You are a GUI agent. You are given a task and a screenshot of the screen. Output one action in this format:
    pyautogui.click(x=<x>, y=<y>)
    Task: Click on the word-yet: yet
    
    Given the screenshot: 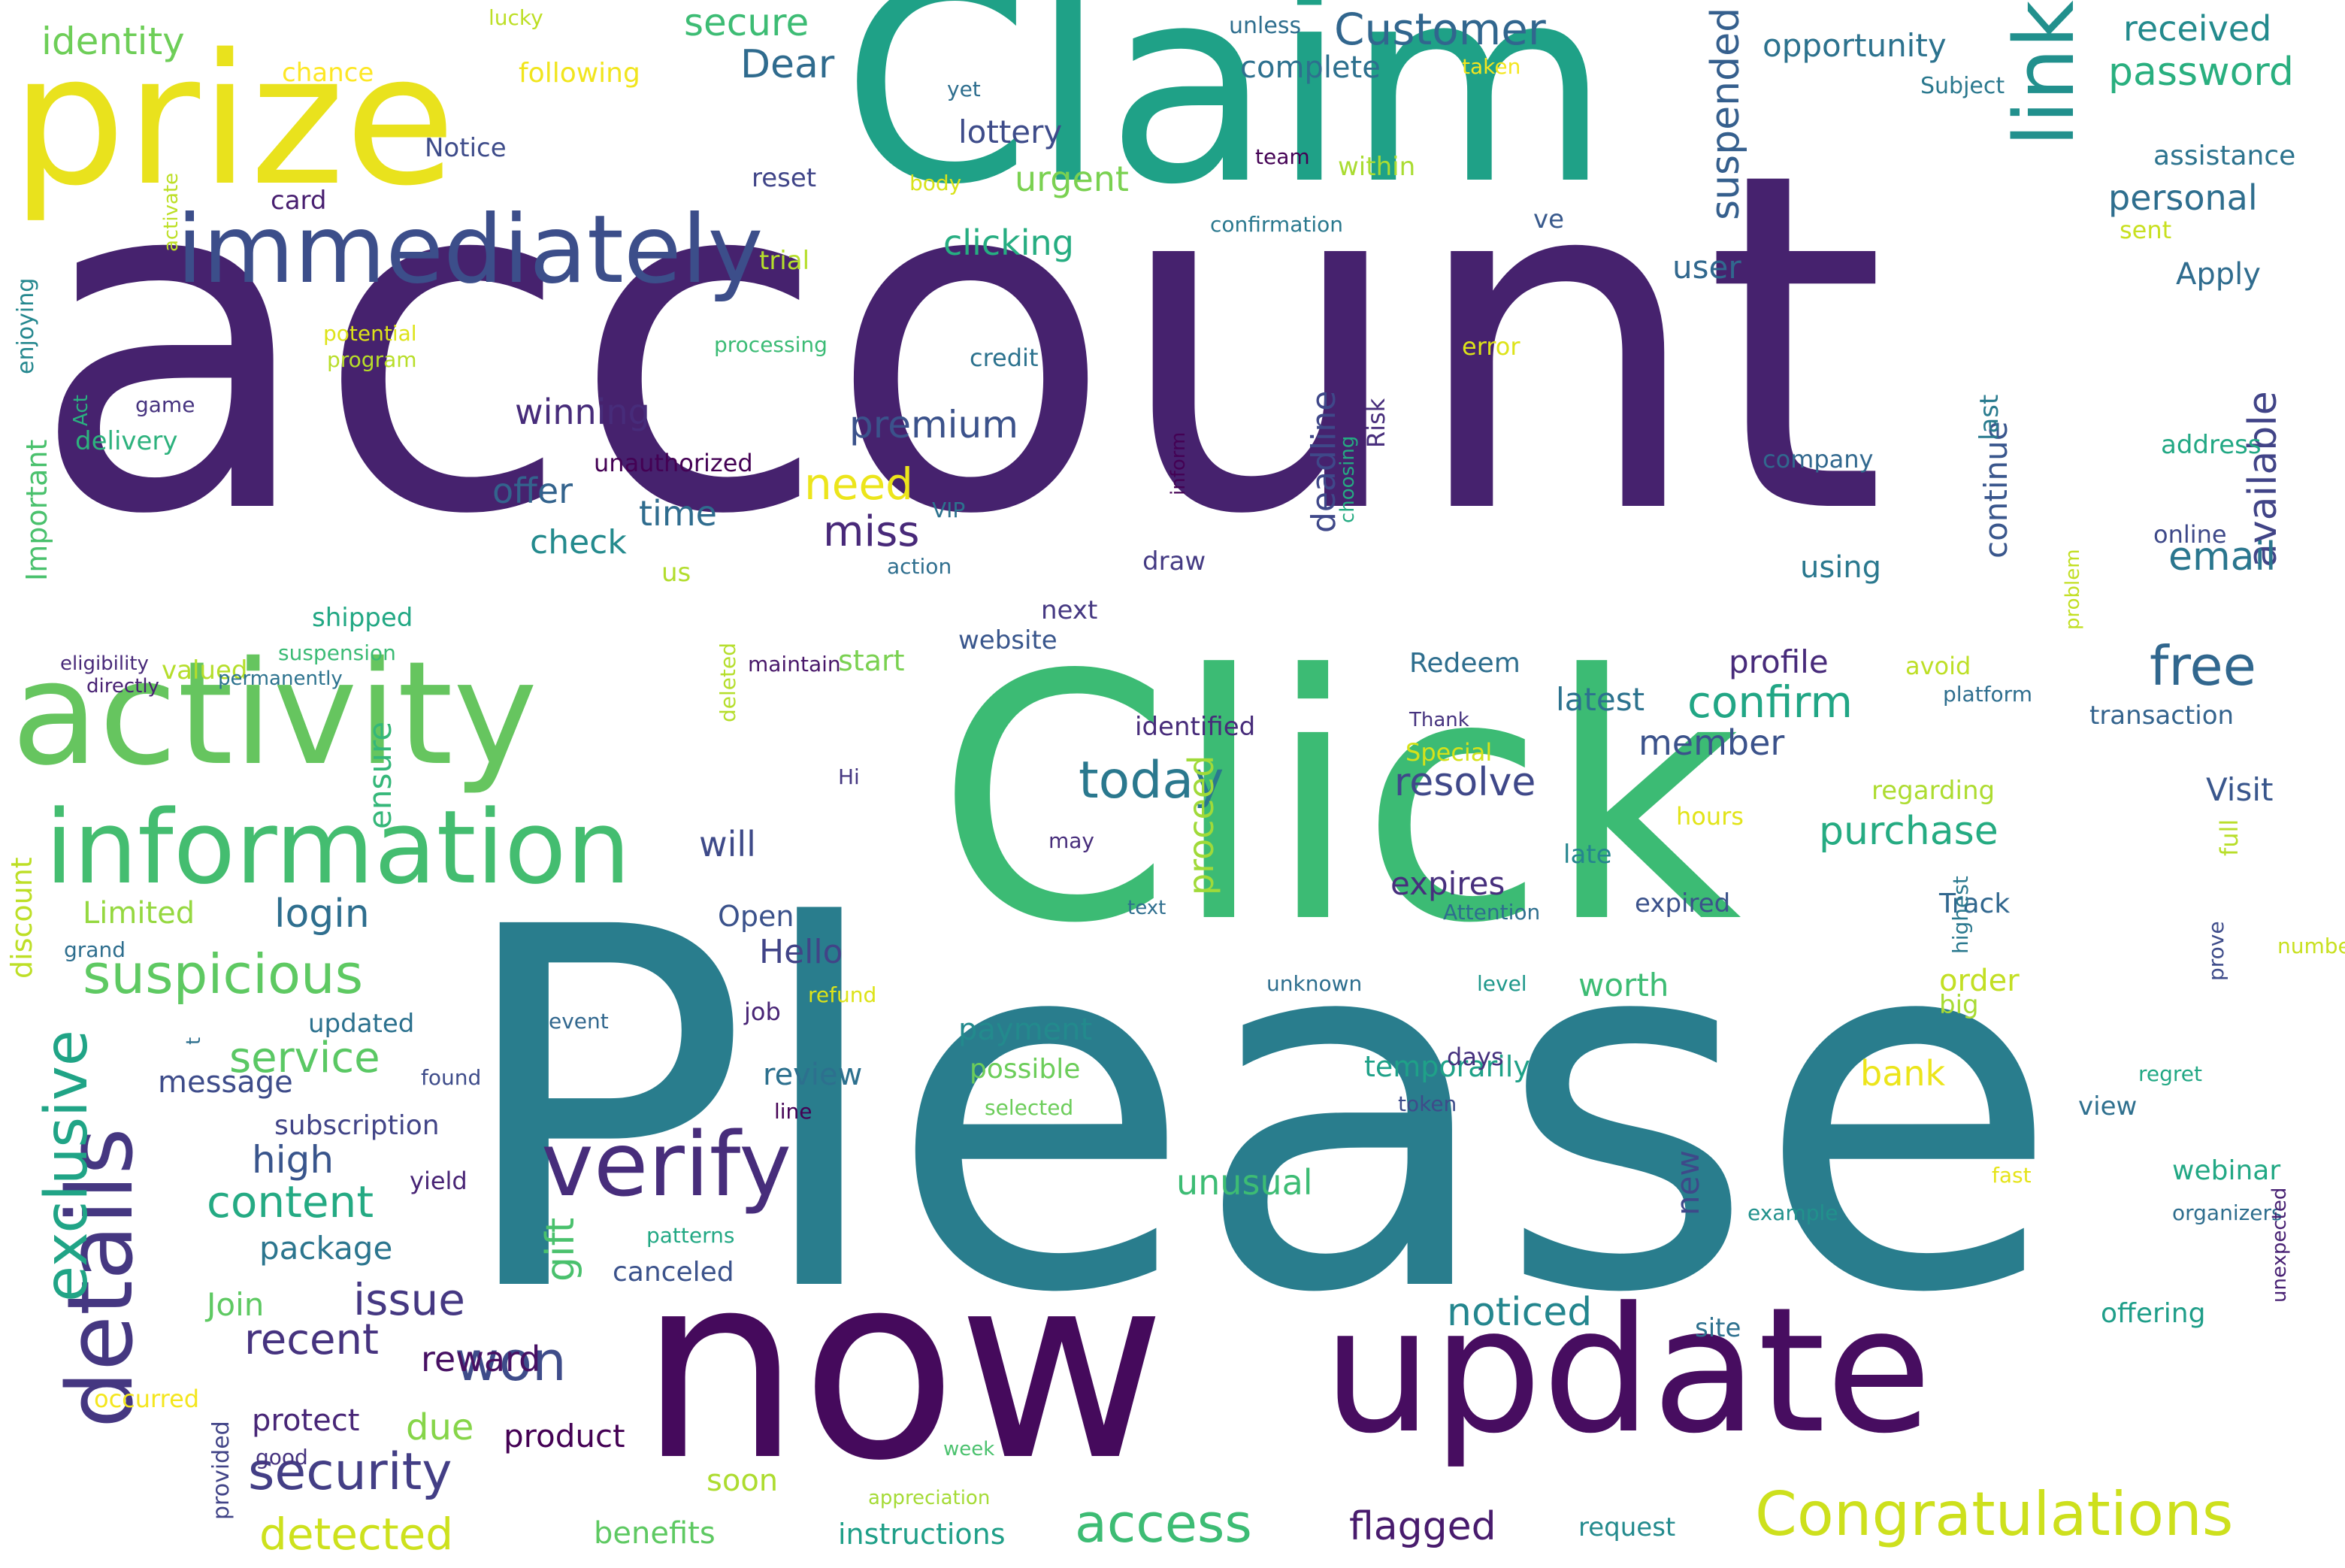 What is the action you would take?
    pyautogui.click(x=964, y=89)
    